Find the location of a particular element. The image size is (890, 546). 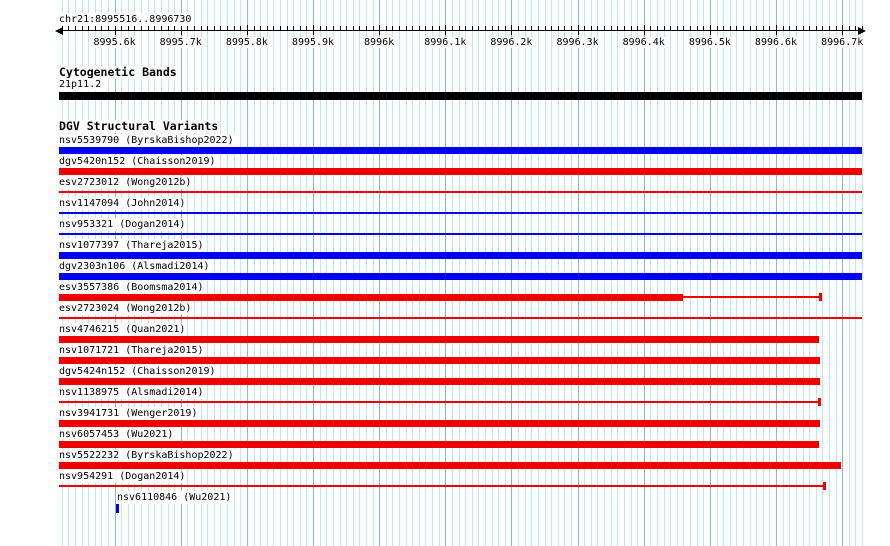

variant-bar-nsv6057453 is located at coordinates (439, 444).